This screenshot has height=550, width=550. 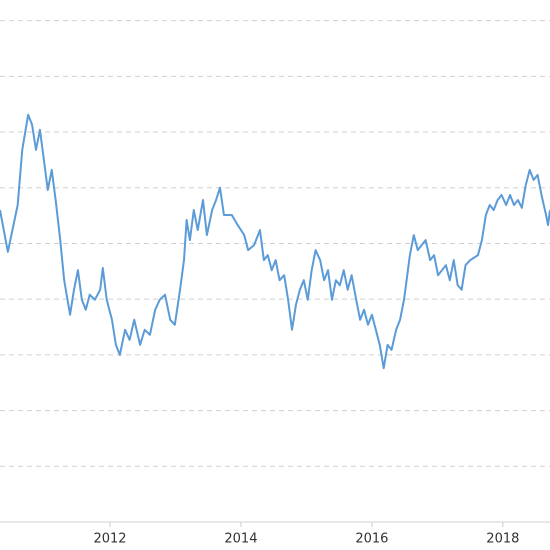 I want to click on x-tick-label: 2014, so click(x=240, y=539).